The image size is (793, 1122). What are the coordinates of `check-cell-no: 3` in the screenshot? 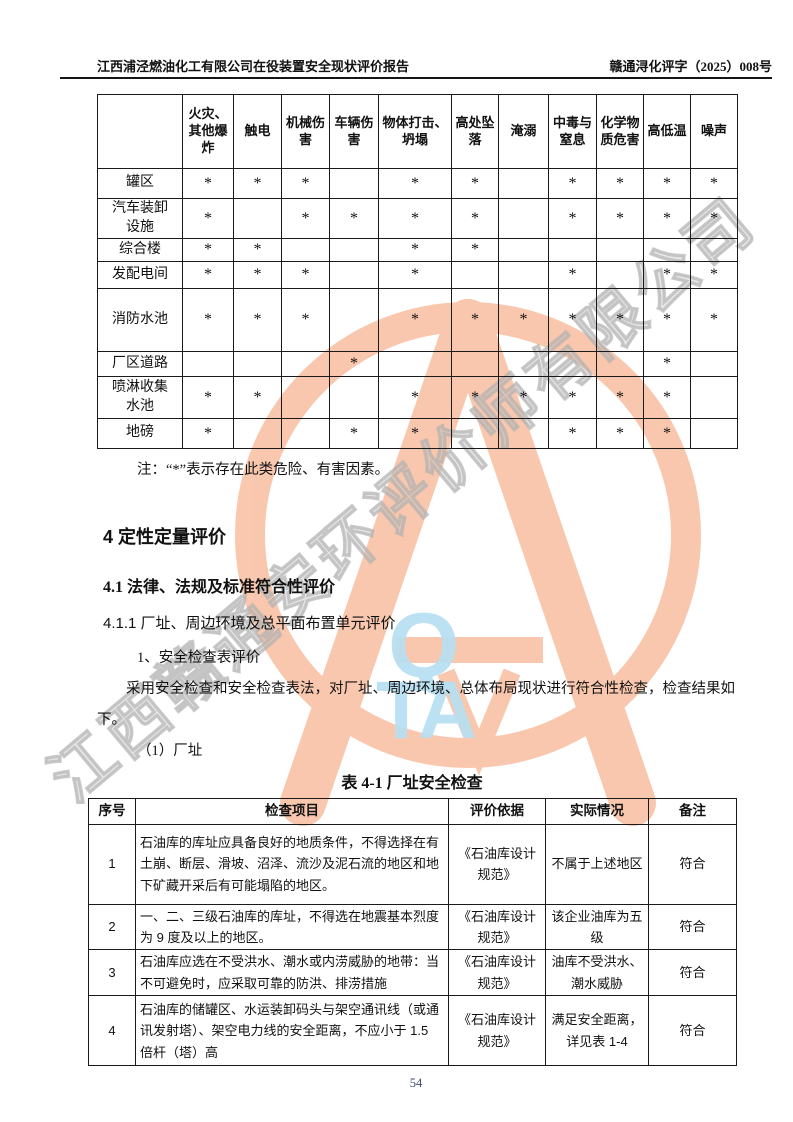 It's located at (112, 973).